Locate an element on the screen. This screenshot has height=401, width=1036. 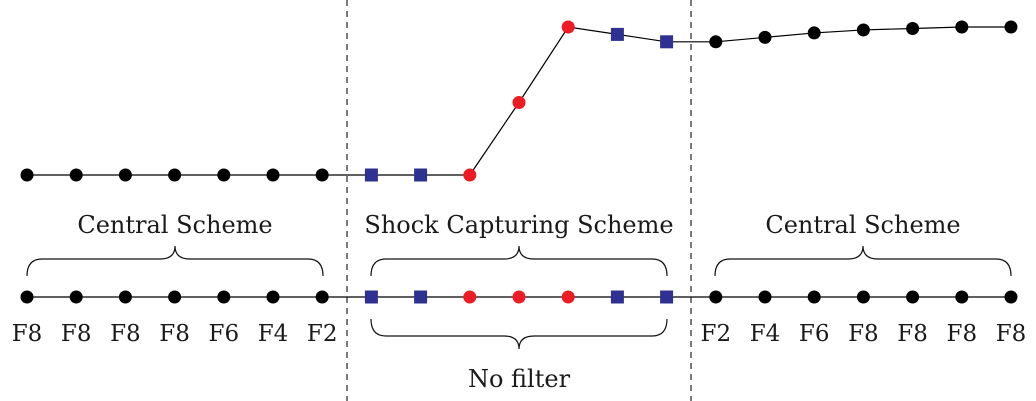
filter-labels: F8 F8 F8 F8 F6 F4 F2 F2 F4 F6 F8 F8 F8 F8 is located at coordinates (519, 334).